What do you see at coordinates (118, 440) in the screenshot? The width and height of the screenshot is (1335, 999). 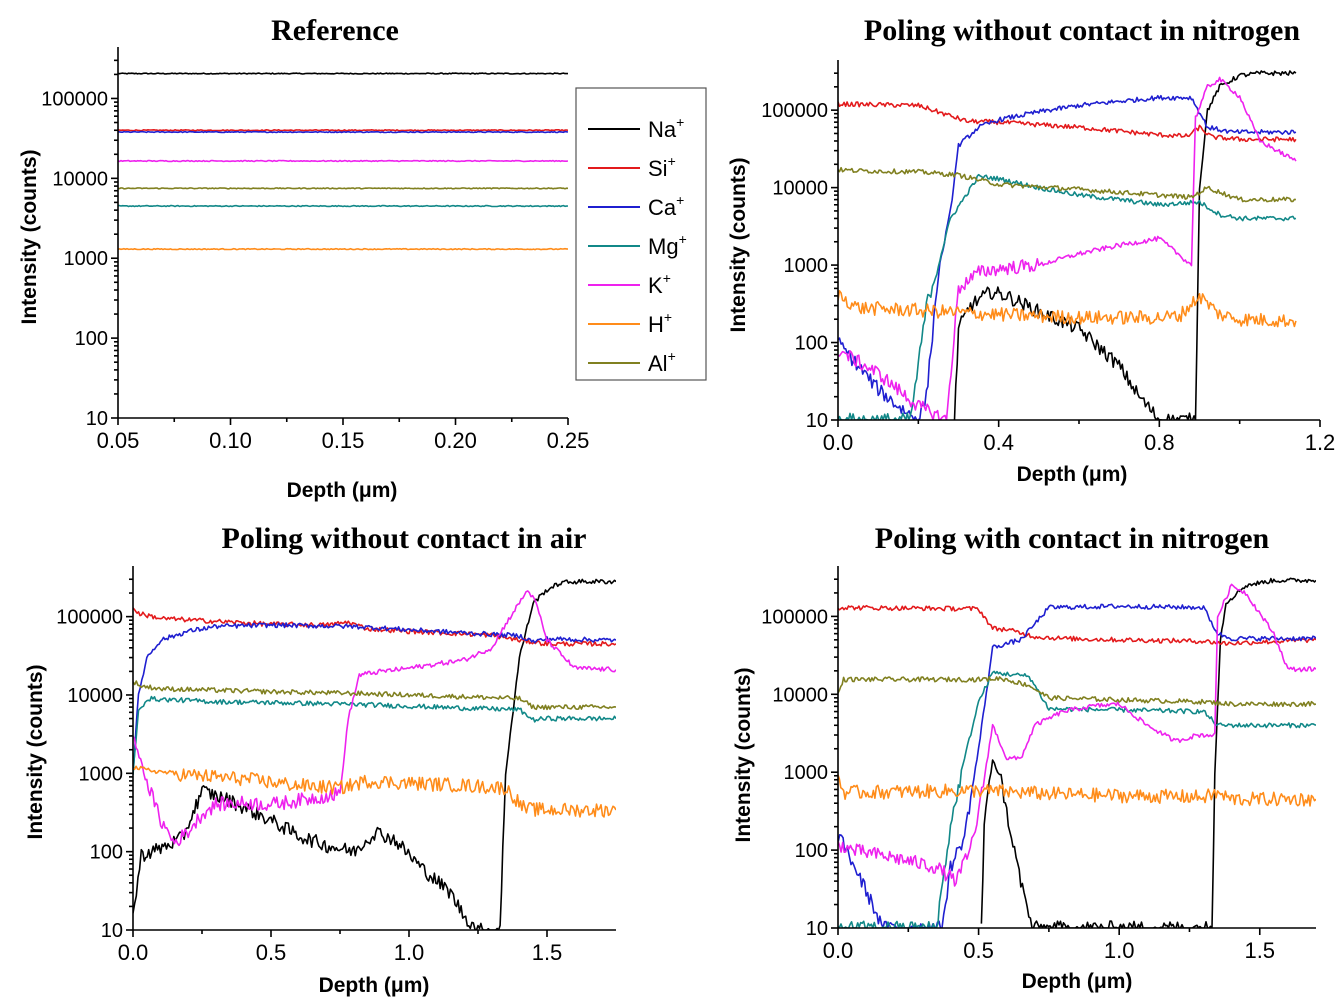 I see `x-tick-label: 0.05` at bounding box center [118, 440].